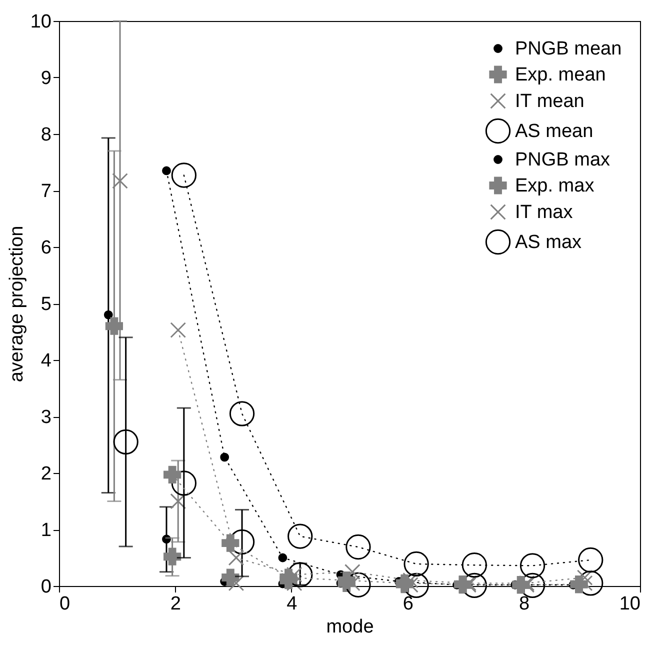 The image size is (663, 650). I want to click on legend-label: PNGB max, so click(563, 160).